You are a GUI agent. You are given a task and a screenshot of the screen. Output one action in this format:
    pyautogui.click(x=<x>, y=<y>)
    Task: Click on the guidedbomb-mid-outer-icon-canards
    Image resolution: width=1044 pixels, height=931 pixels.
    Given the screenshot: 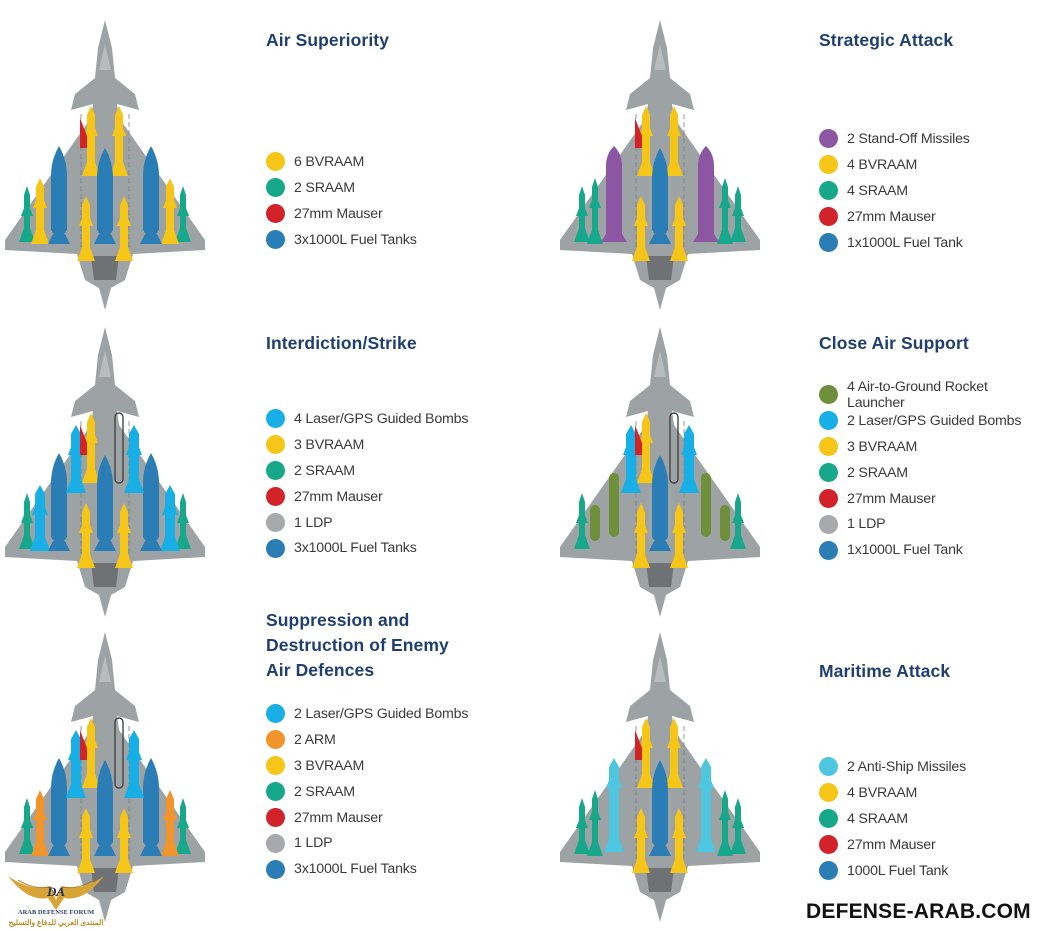 What is the action you would take?
    pyautogui.click(x=40, y=511)
    